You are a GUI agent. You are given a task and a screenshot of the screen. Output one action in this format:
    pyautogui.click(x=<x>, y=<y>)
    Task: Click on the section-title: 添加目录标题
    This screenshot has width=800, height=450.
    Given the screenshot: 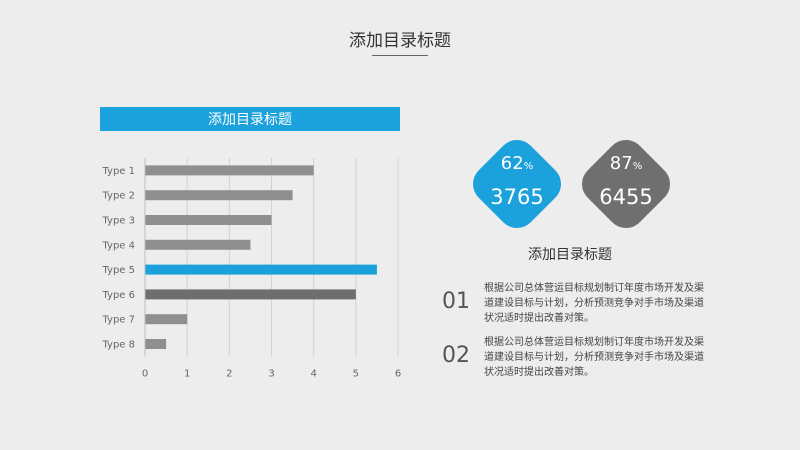 What is the action you would take?
    pyautogui.click(x=570, y=255)
    